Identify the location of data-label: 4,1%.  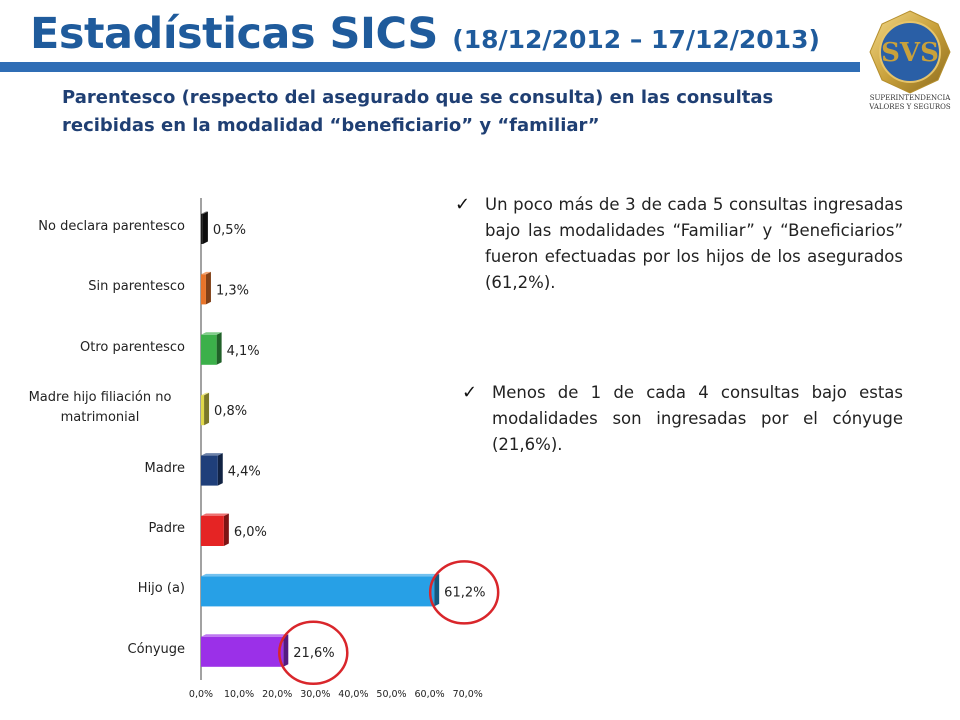
(243, 351).